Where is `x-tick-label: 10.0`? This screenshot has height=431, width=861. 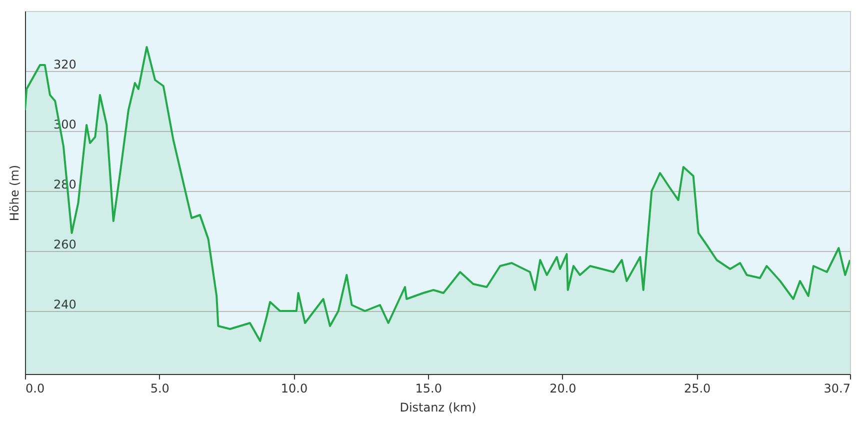 x-tick-label: 10.0 is located at coordinates (294, 389).